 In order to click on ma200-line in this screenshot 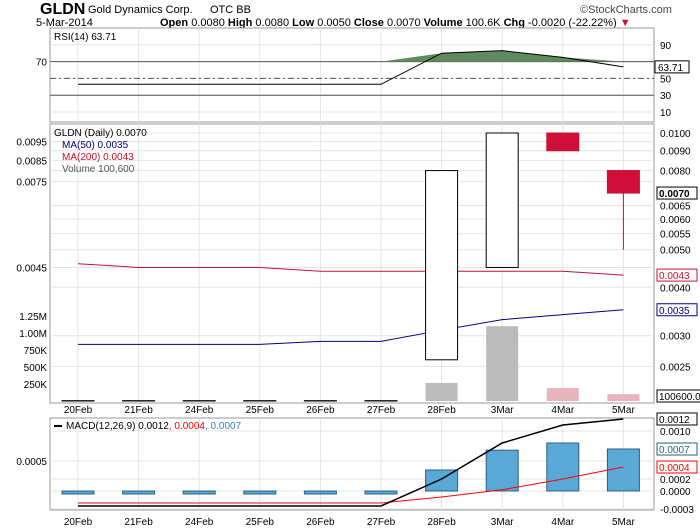, I will do `click(350, 269)`.